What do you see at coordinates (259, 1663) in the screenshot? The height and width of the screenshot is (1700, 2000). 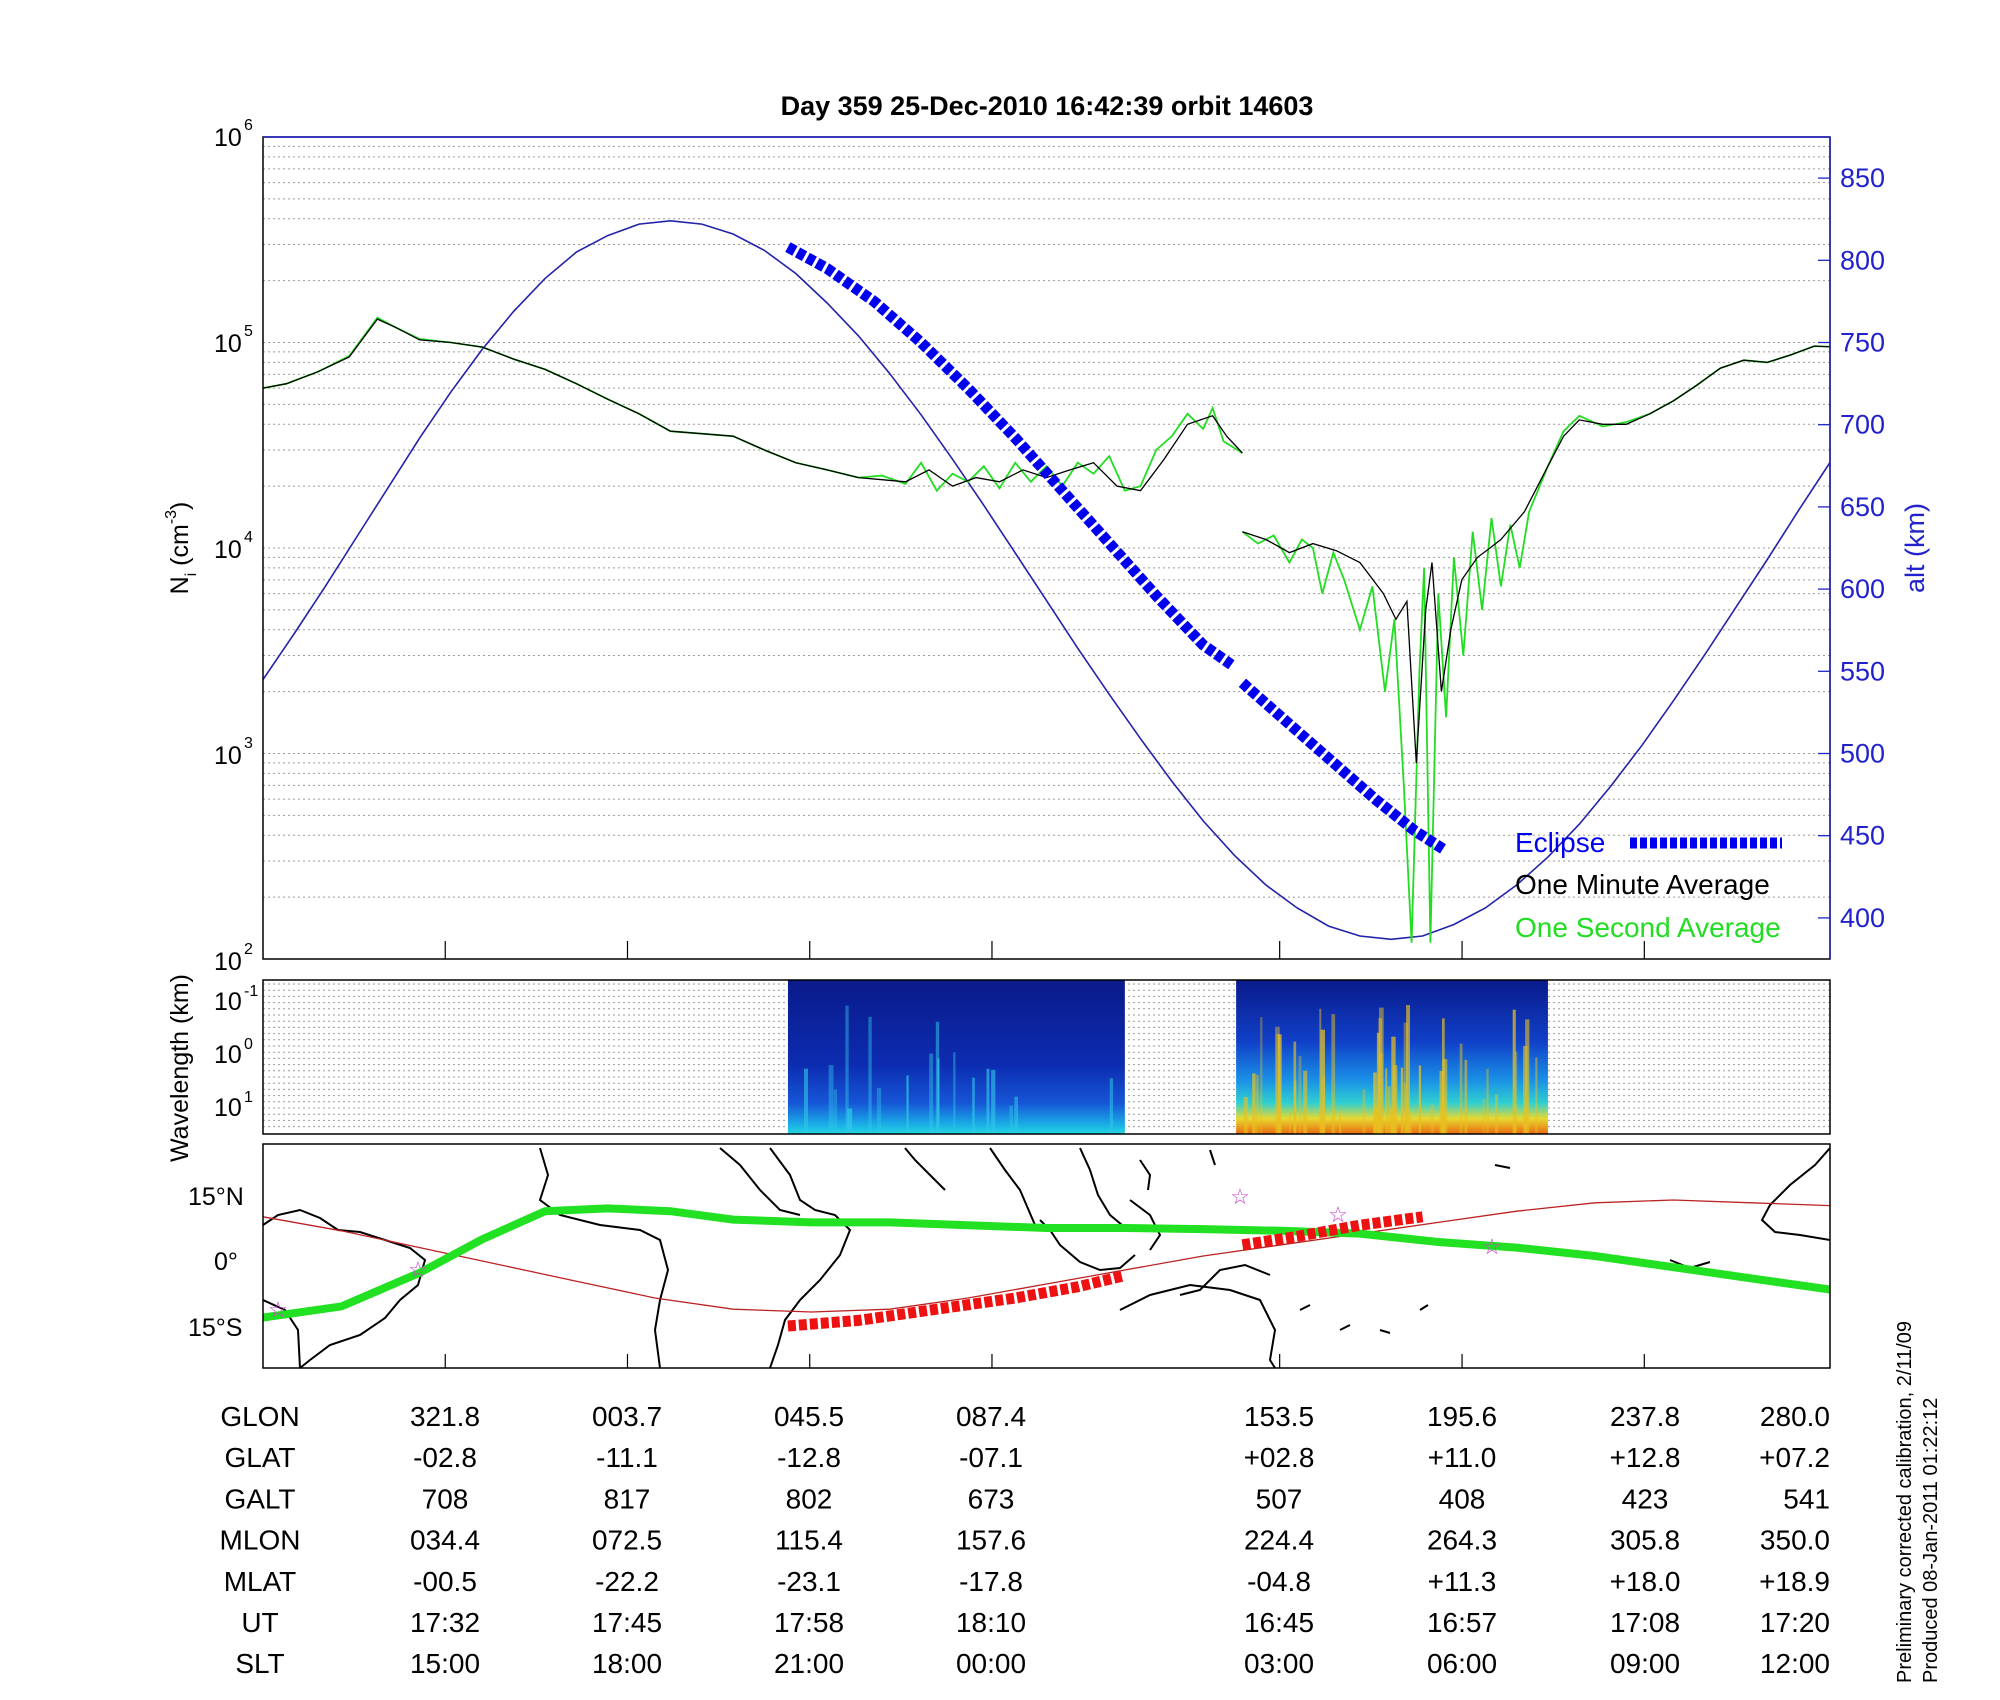 I see `ephemeris-label: SLT` at bounding box center [259, 1663].